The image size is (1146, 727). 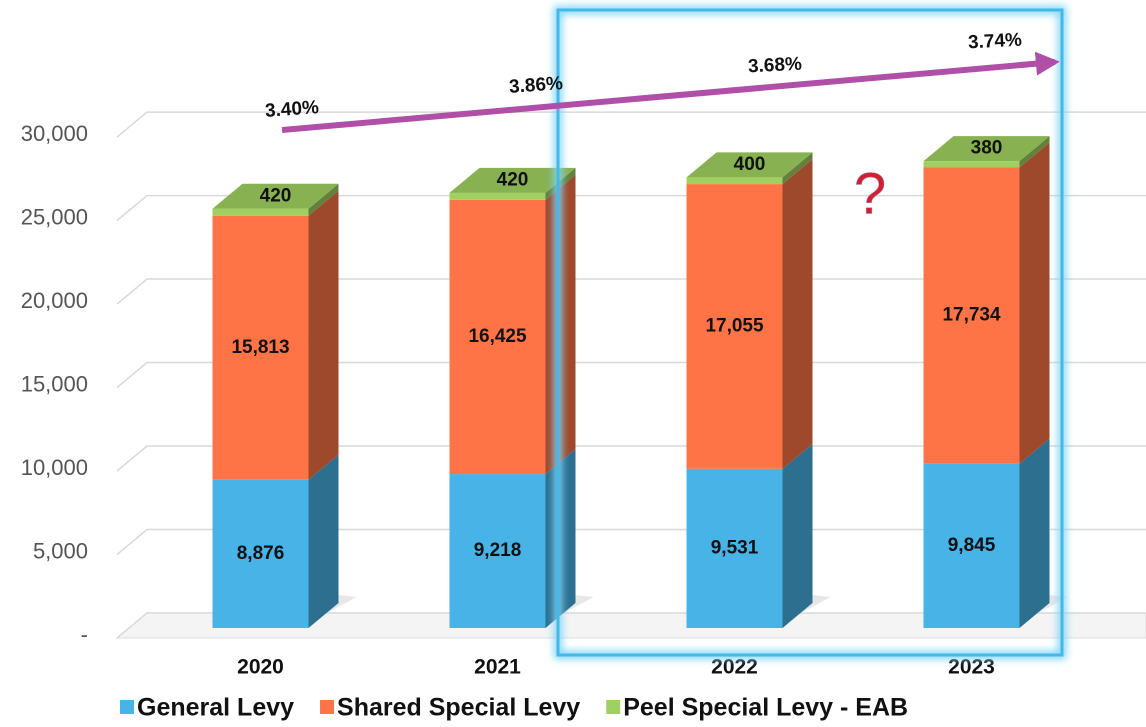 I want to click on question-mark: ?, so click(x=870, y=193).